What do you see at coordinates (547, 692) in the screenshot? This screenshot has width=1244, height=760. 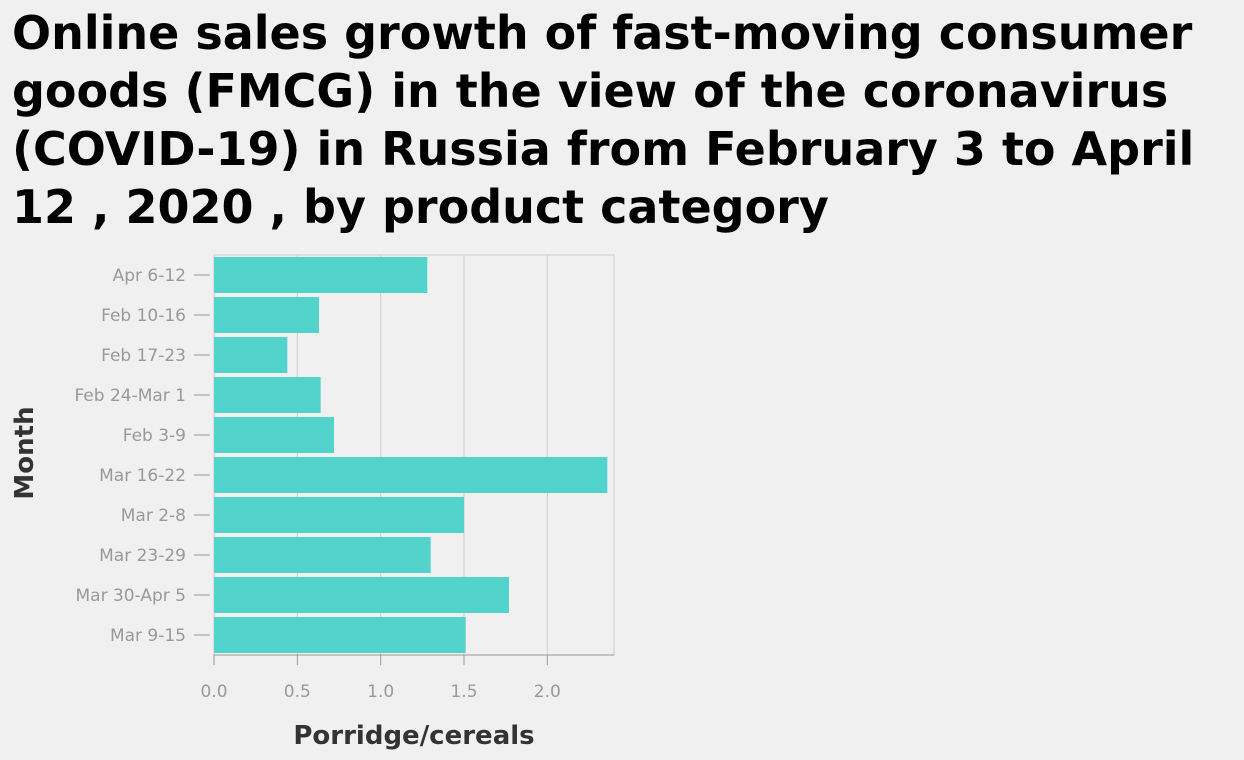 I see `x-tick-label-4: 2.0` at bounding box center [547, 692].